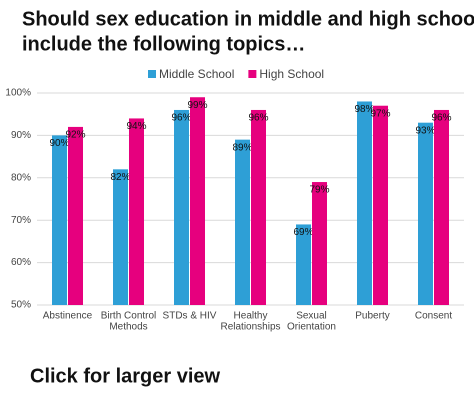 The image size is (474, 415). Describe the element at coordinates (75, 135) in the screenshot. I see `value-label: 92%` at that location.